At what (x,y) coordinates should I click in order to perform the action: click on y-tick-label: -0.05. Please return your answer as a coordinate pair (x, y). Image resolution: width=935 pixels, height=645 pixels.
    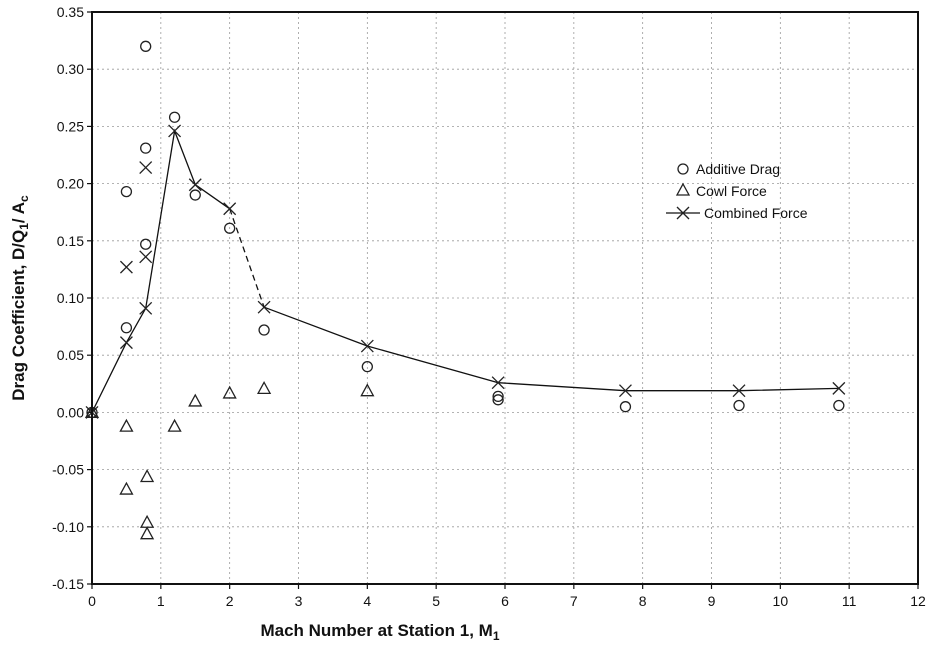
    Looking at the image, I should click on (68, 470).